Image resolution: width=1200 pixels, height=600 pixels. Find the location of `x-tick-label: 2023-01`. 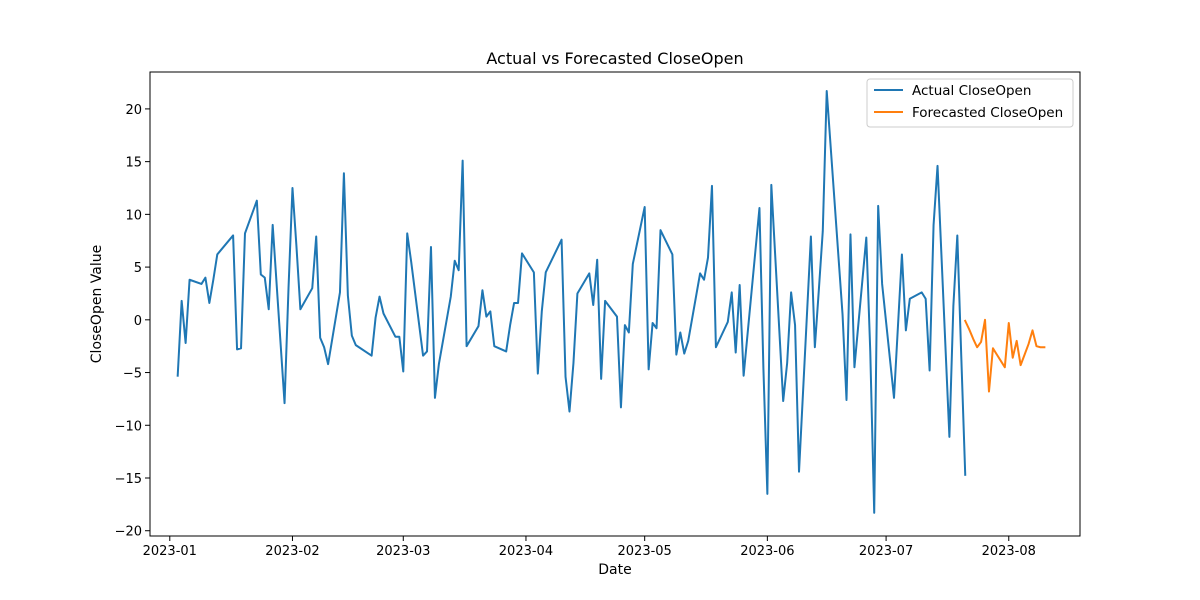

x-tick-label: 2023-01 is located at coordinates (170, 551).